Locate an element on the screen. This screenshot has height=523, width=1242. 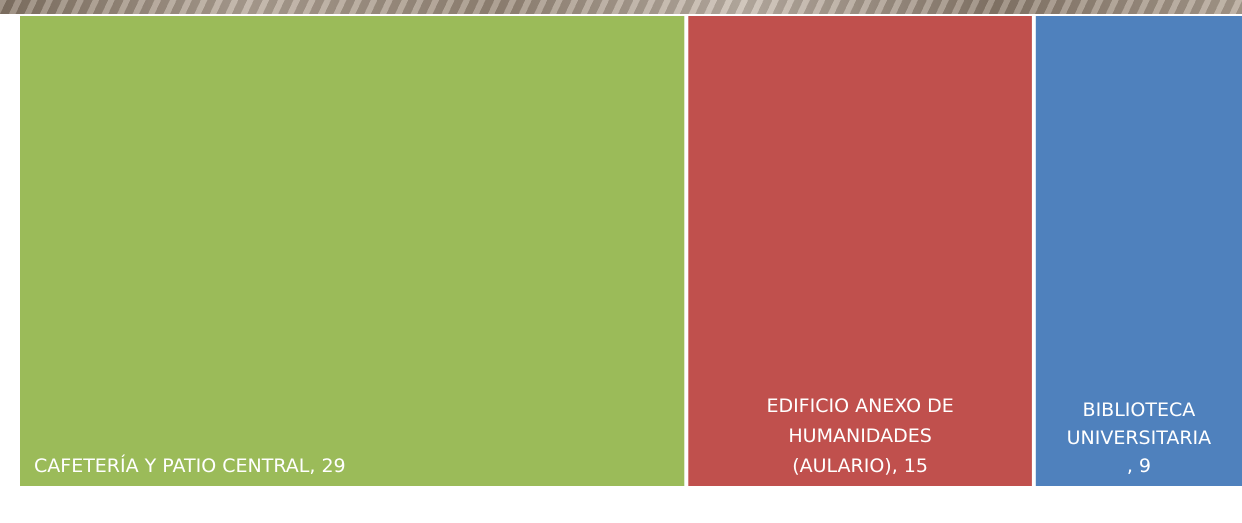
background-image-strip is located at coordinates (621, 7).